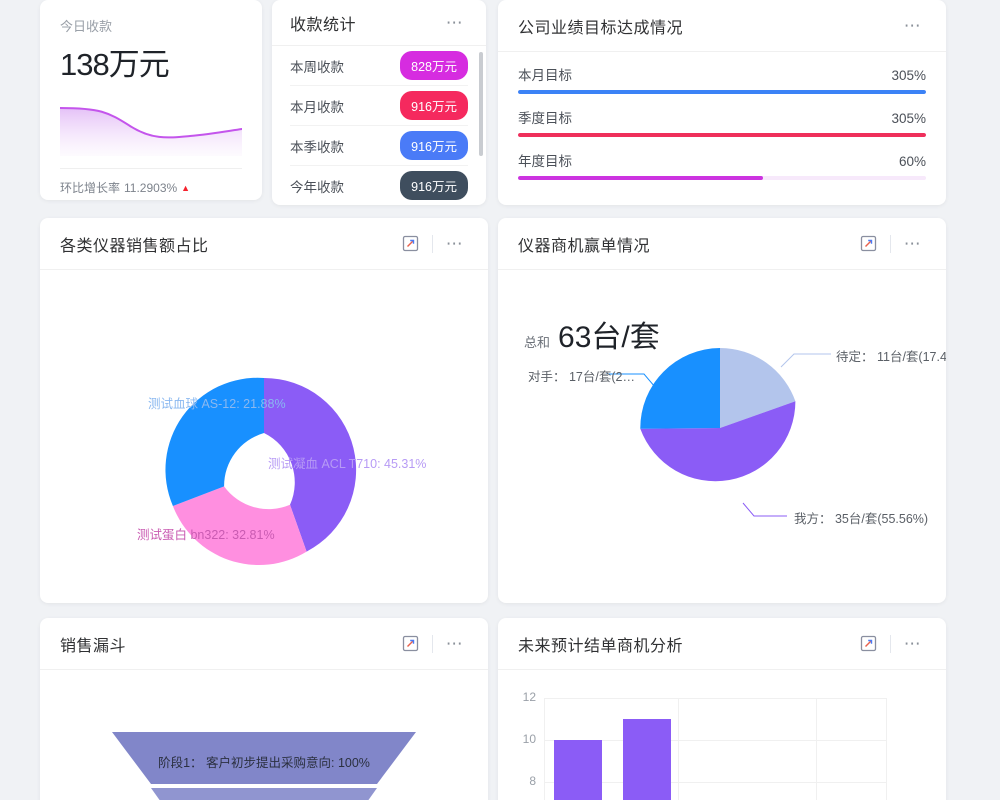 The width and height of the screenshot is (1000, 800). I want to click on stat-row: 今年收款 916万元, so click(379, 185).